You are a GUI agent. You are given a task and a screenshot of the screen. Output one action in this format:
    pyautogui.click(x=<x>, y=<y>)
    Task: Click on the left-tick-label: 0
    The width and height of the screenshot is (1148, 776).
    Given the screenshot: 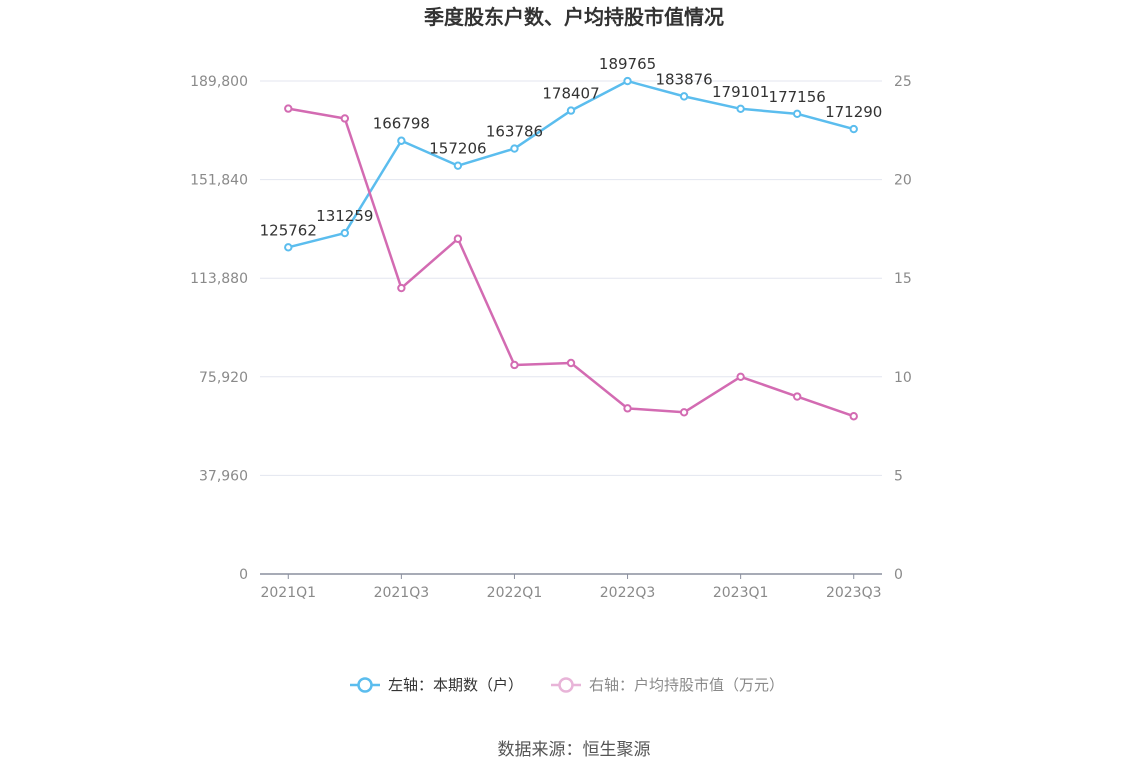 What is the action you would take?
    pyautogui.click(x=243, y=575)
    